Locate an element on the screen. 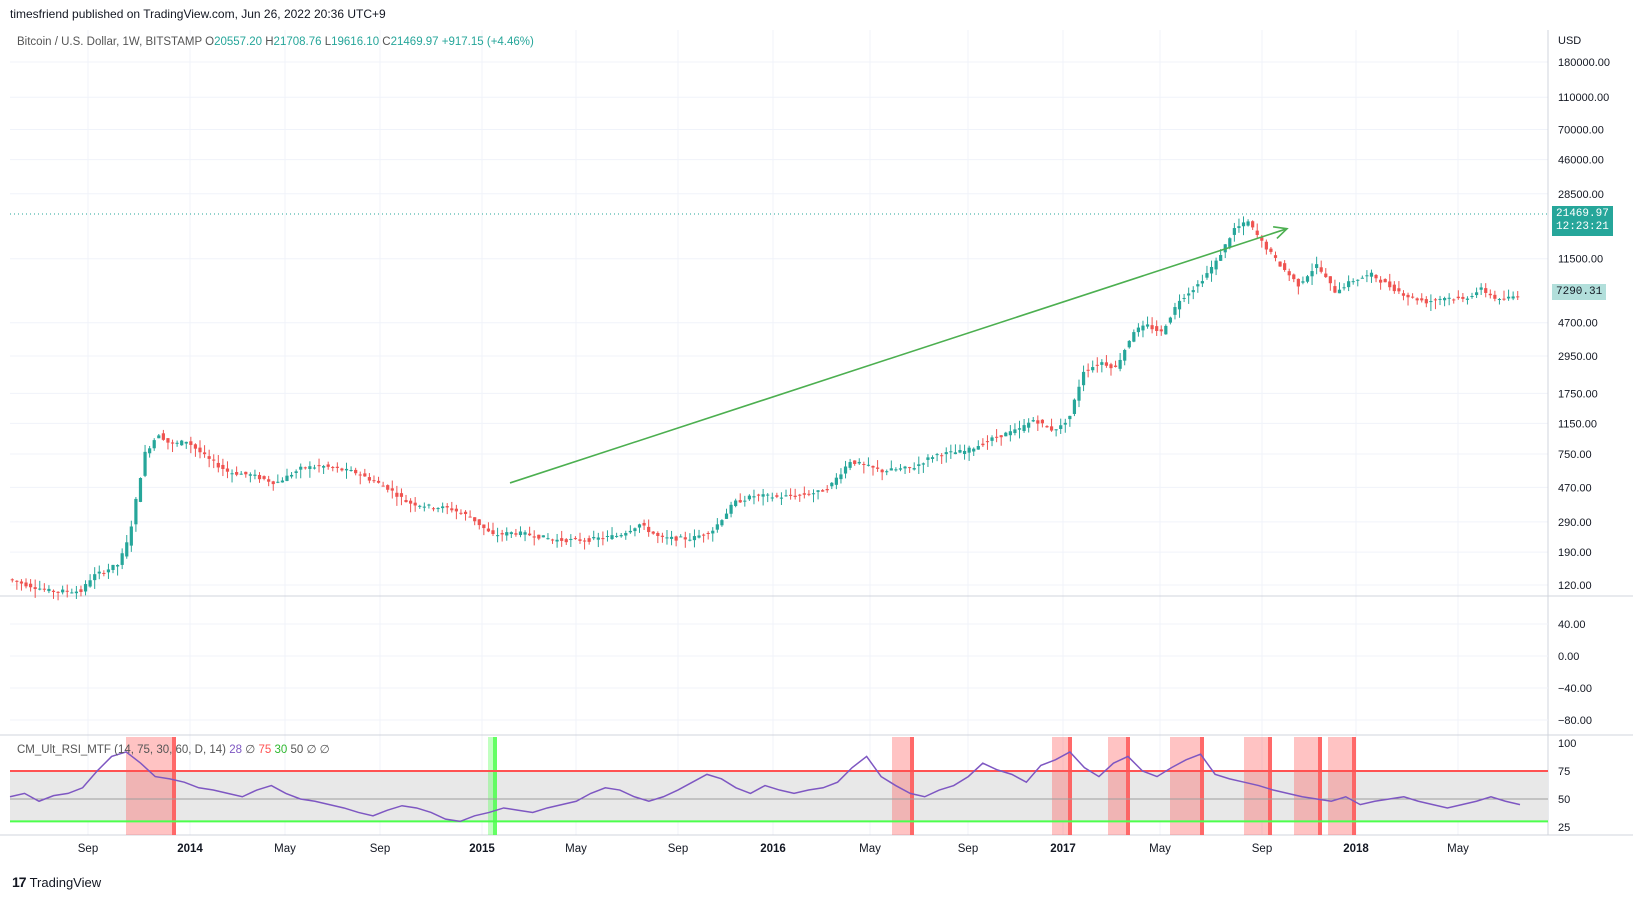 Image resolution: width=1633 pixels, height=899 pixels. price-axis-label: 180000.00 is located at coordinates (1584, 63).